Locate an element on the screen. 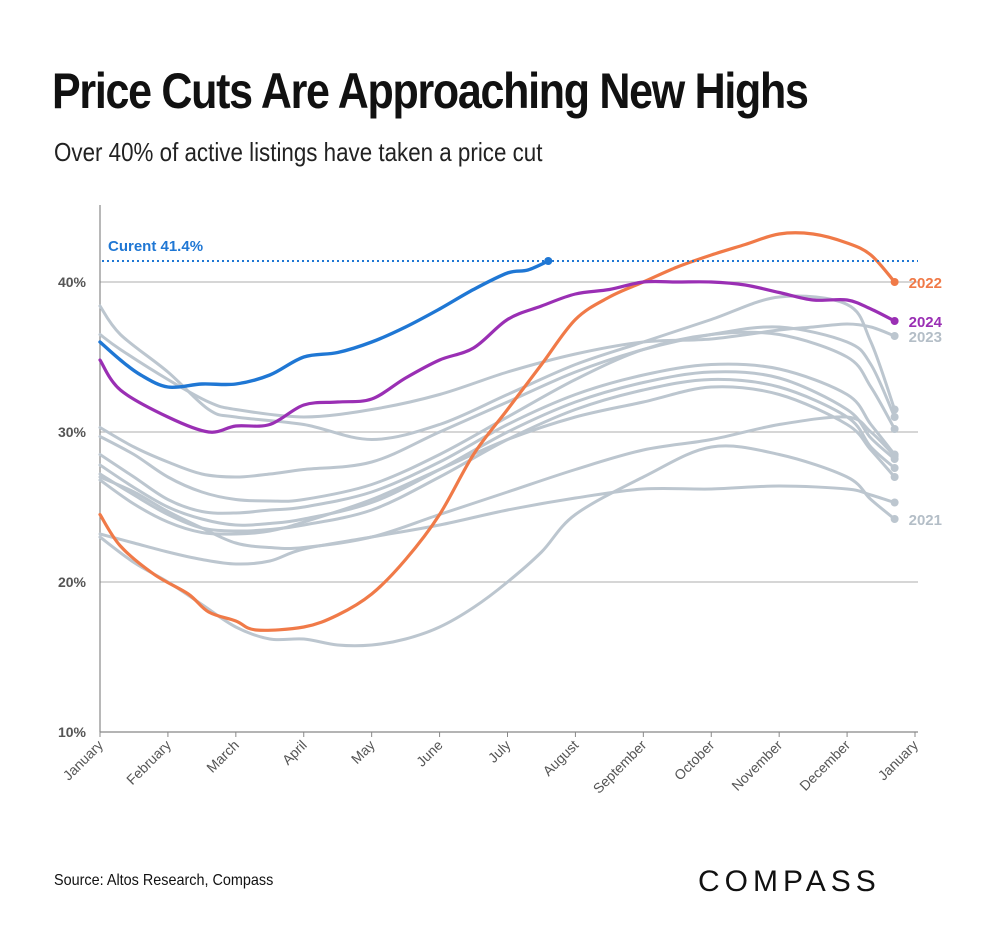 The height and width of the screenshot is (935, 1000). x-tick-label: July is located at coordinates (499, 751).